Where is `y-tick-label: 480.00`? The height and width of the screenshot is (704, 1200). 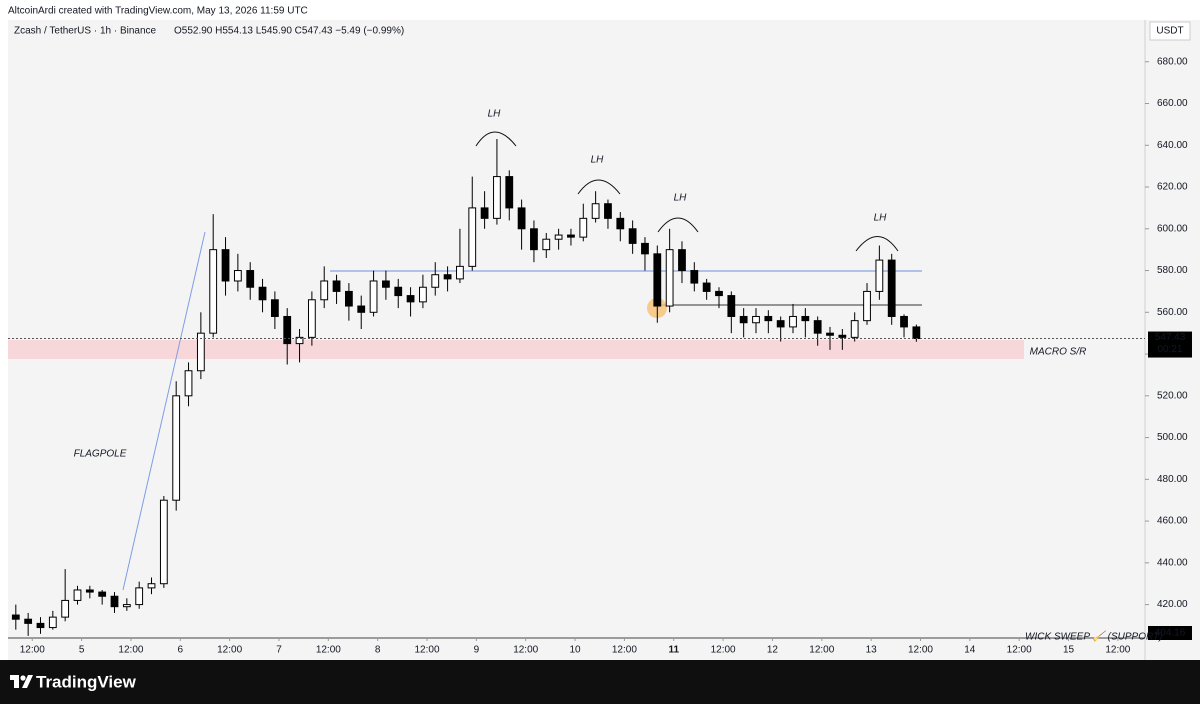 y-tick-label: 480.00 is located at coordinates (1172, 479).